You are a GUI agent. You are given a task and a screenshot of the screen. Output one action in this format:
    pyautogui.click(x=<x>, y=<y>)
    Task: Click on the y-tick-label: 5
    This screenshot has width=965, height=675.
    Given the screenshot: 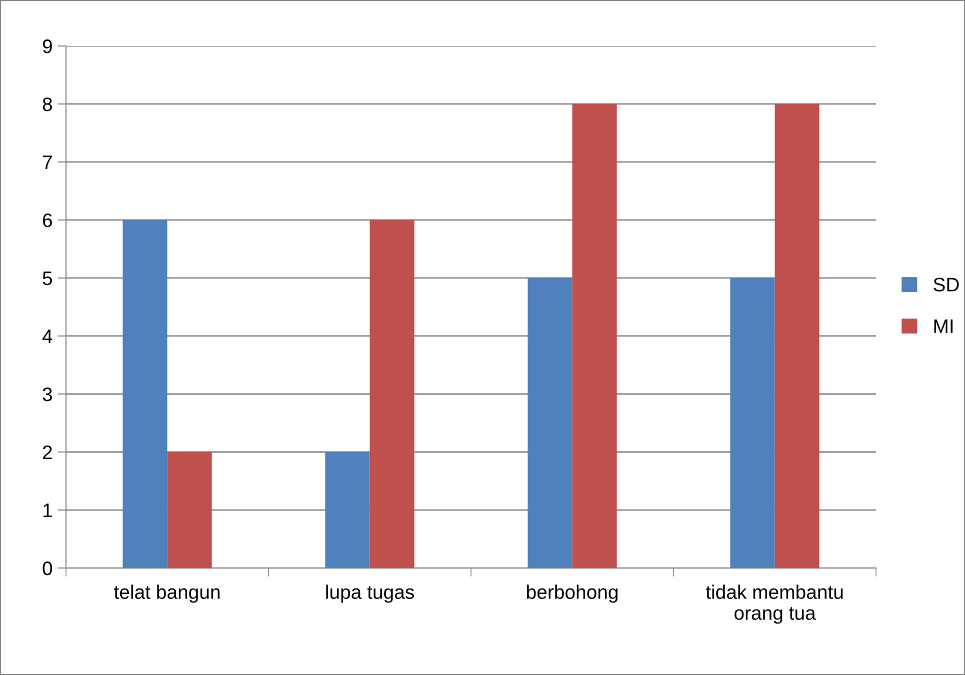 What is the action you would take?
    pyautogui.click(x=47, y=279)
    